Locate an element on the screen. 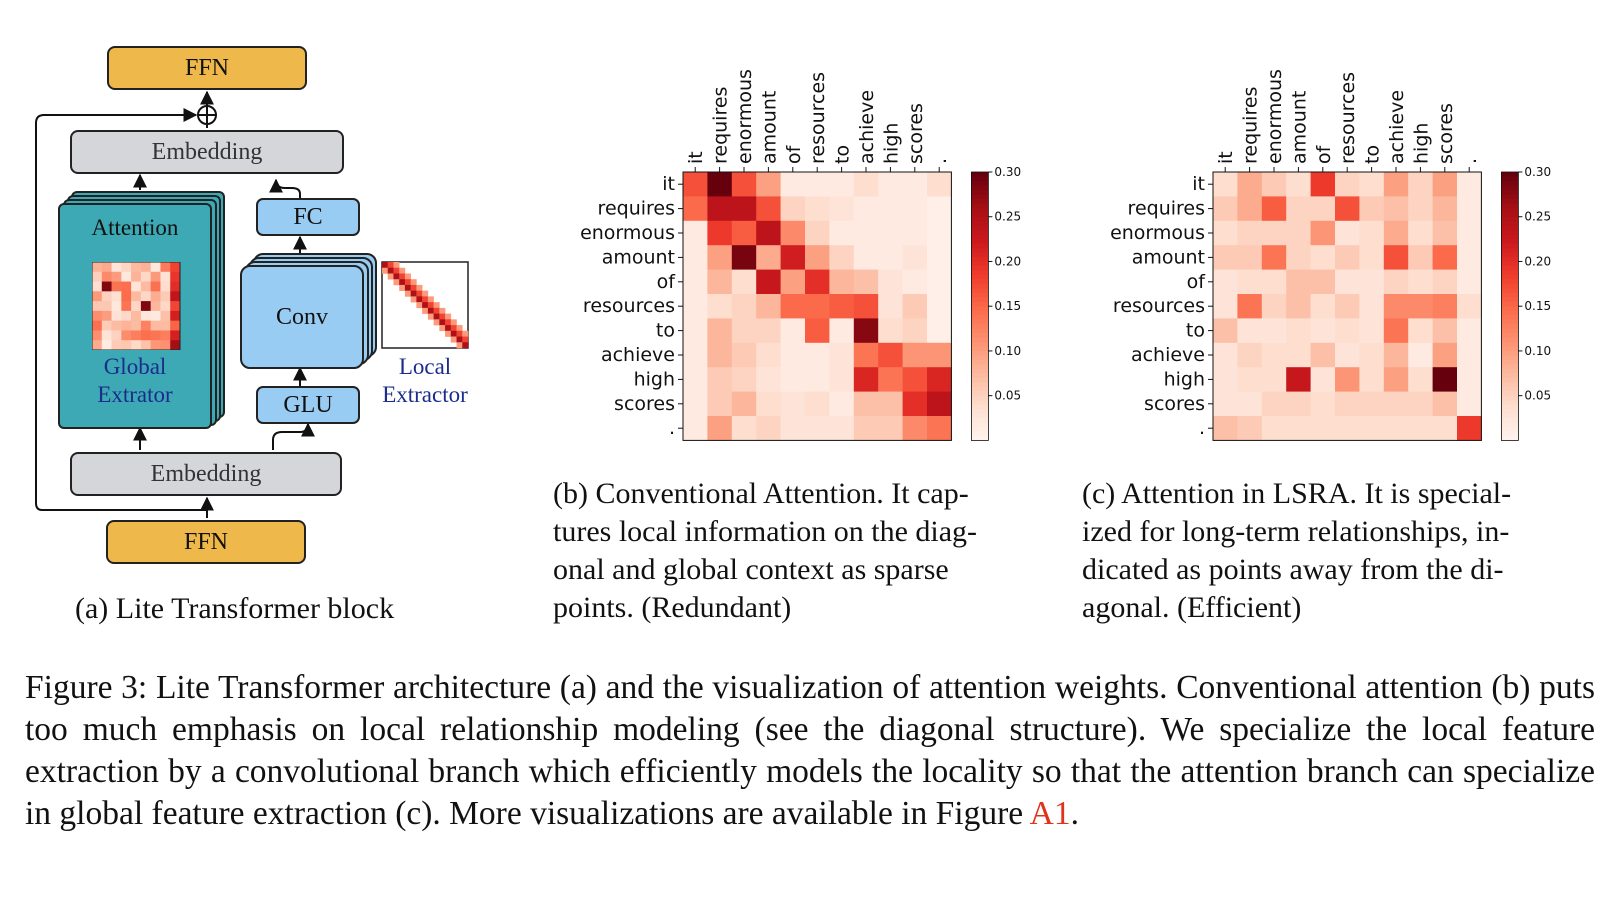  caption-b-line1: (b) Conventional Attention. It cap- is located at coordinates (761, 493).